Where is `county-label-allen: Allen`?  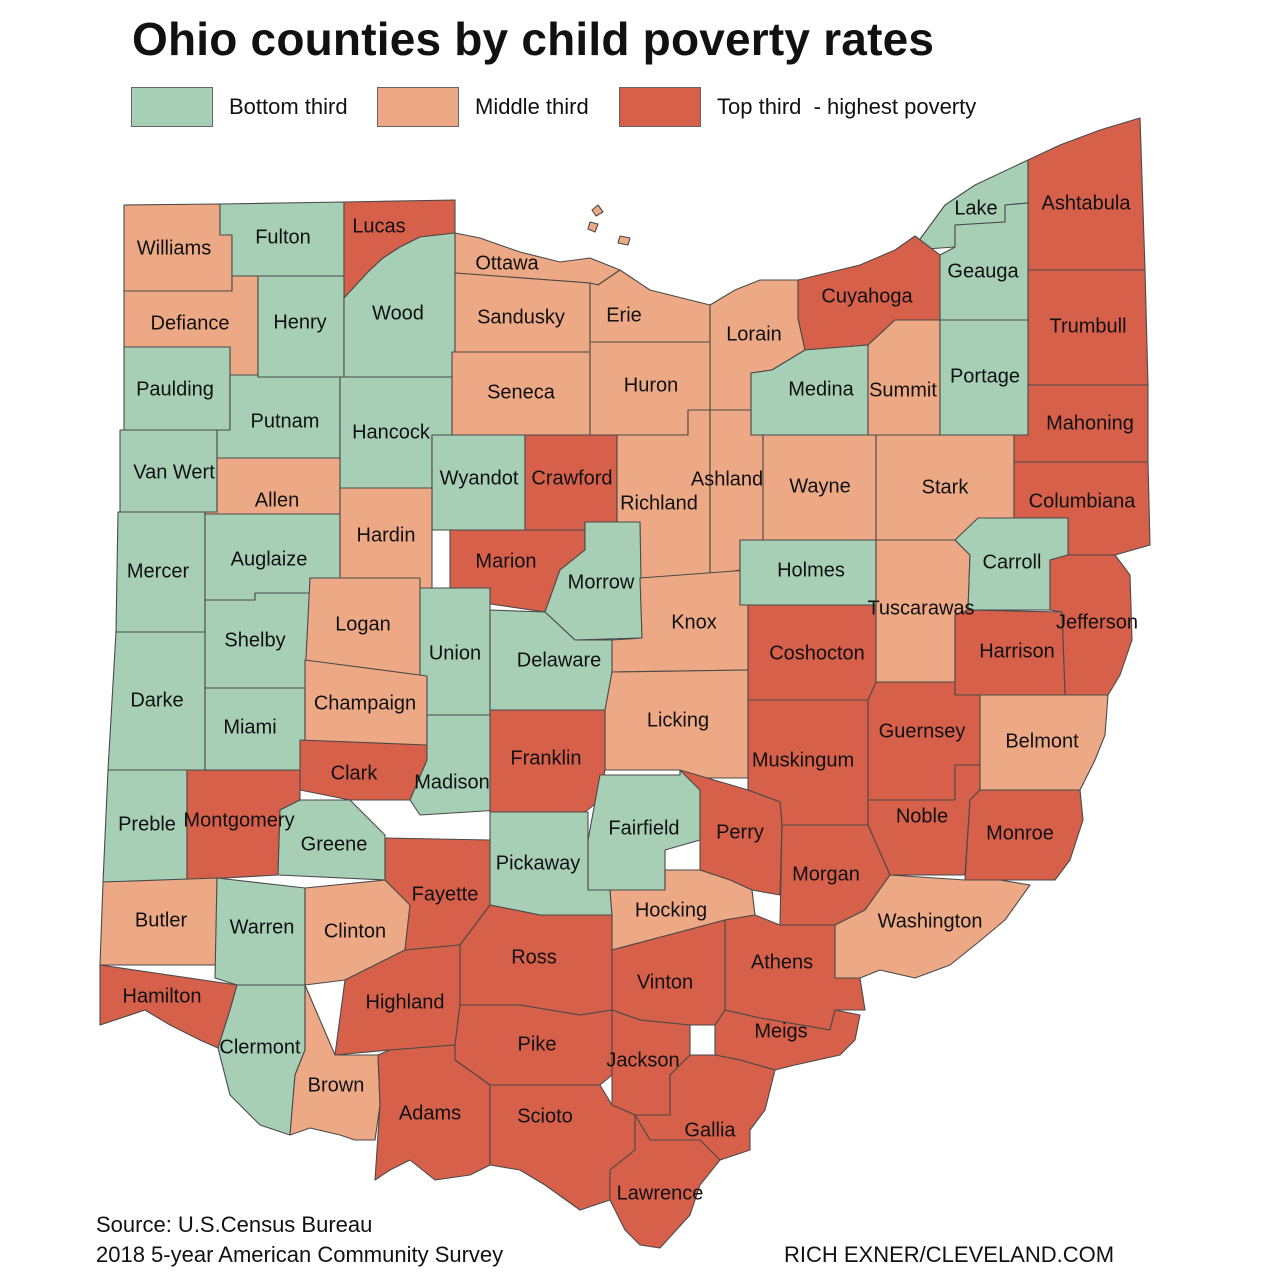 county-label-allen: Allen is located at coordinates (277, 500).